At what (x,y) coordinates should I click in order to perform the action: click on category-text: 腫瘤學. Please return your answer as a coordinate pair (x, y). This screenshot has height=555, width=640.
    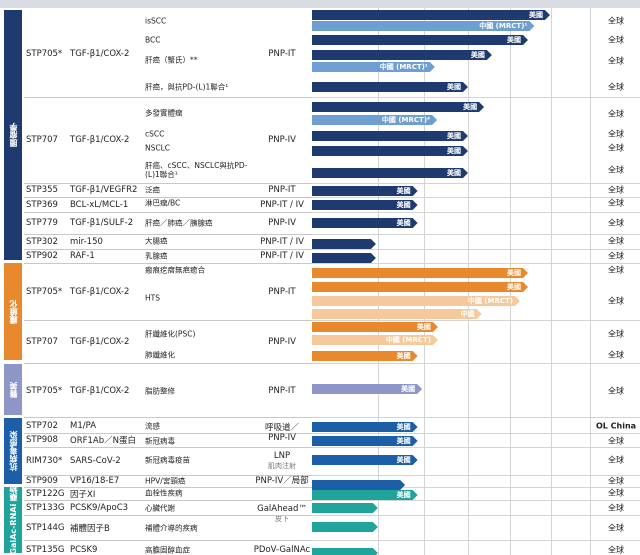
    Looking at the image, I should click on (13, 135).